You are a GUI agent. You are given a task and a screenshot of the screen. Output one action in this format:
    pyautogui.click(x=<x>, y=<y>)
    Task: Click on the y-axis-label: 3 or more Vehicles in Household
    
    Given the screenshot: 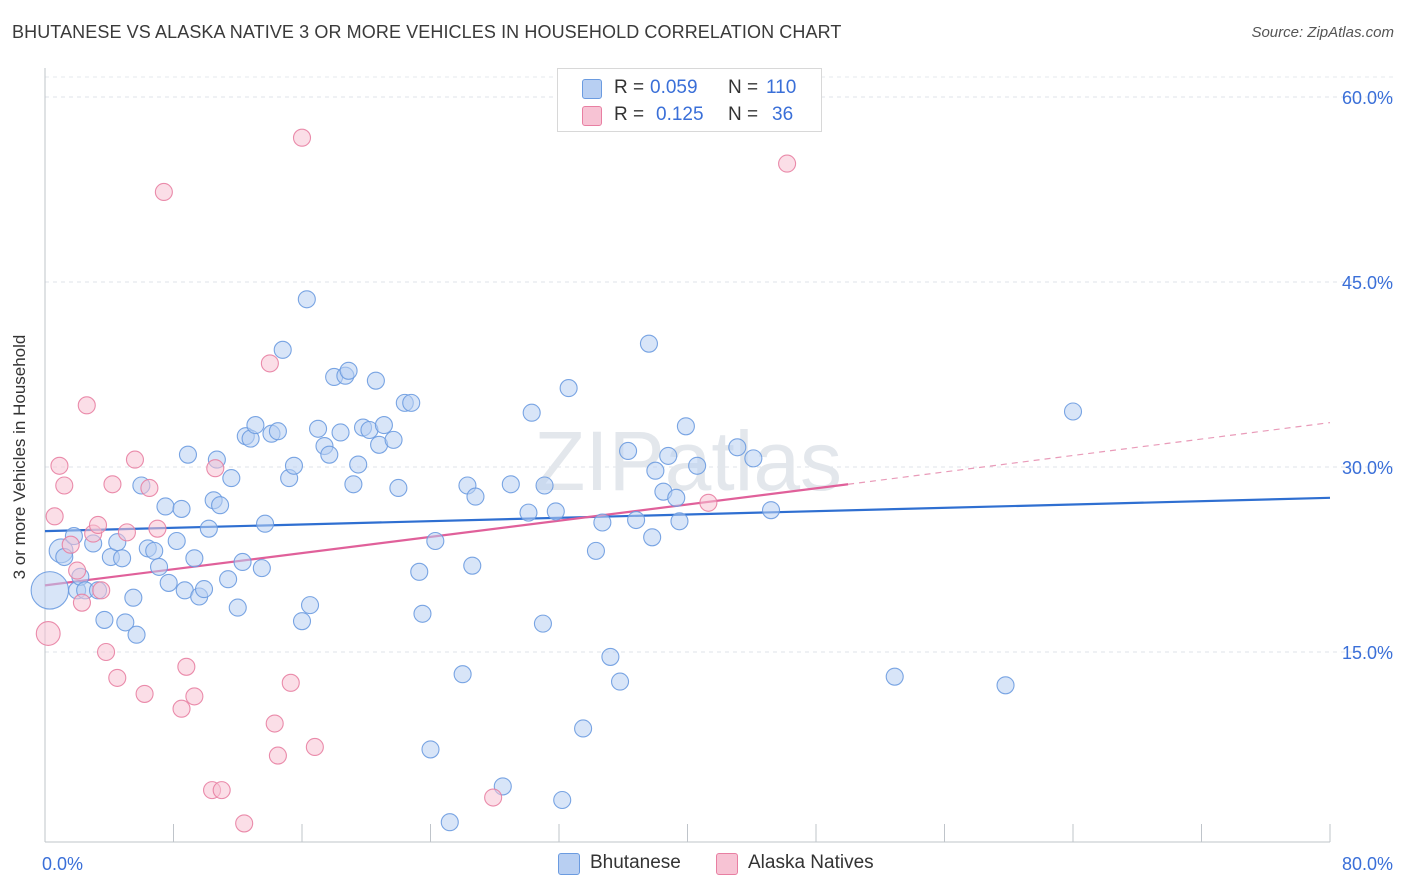 What is the action you would take?
    pyautogui.click(x=19, y=457)
    